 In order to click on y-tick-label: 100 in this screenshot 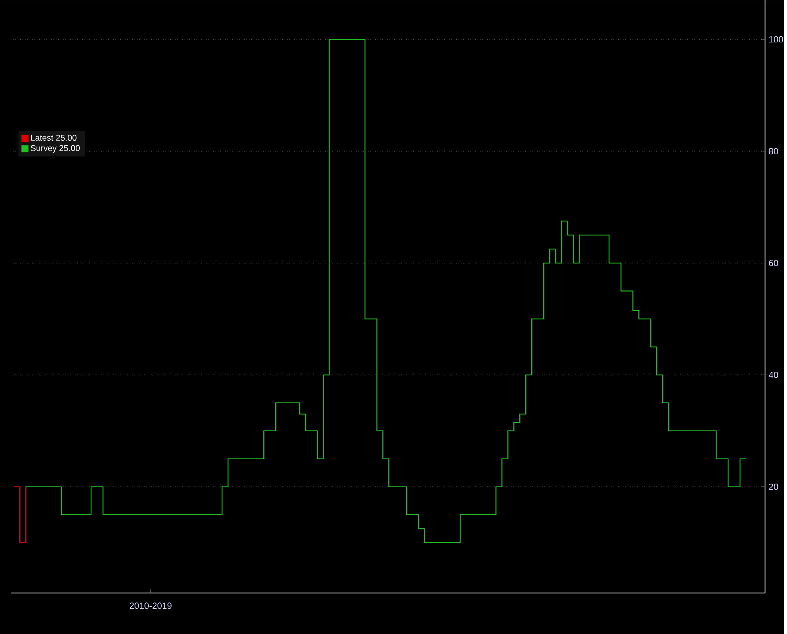, I will do `click(776, 39)`.